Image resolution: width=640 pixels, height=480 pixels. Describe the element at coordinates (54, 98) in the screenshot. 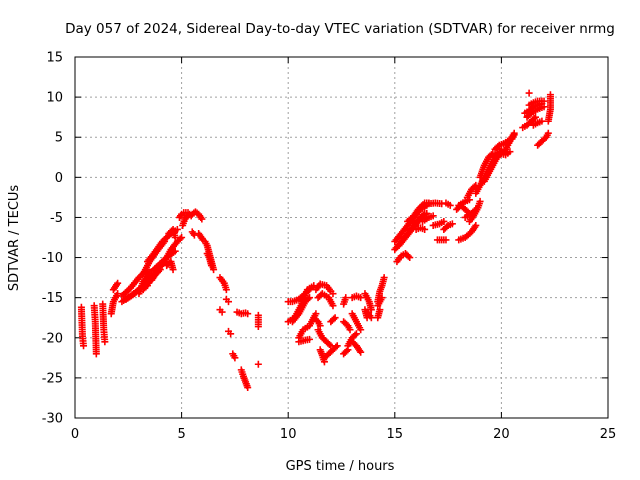

I see `y-tick-label: 10` at that location.